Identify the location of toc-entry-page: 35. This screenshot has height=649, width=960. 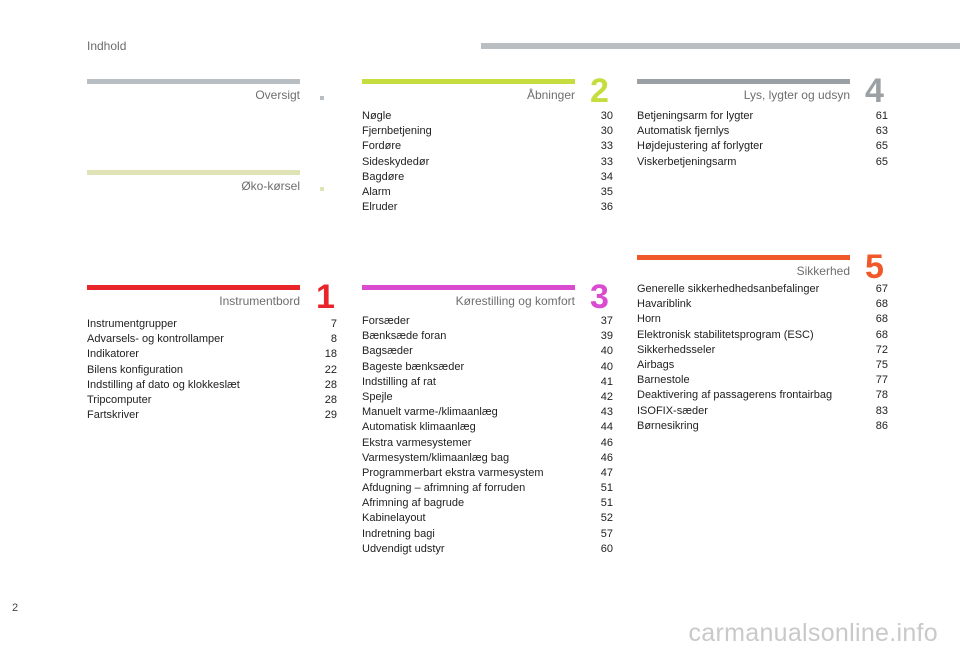
(606, 191).